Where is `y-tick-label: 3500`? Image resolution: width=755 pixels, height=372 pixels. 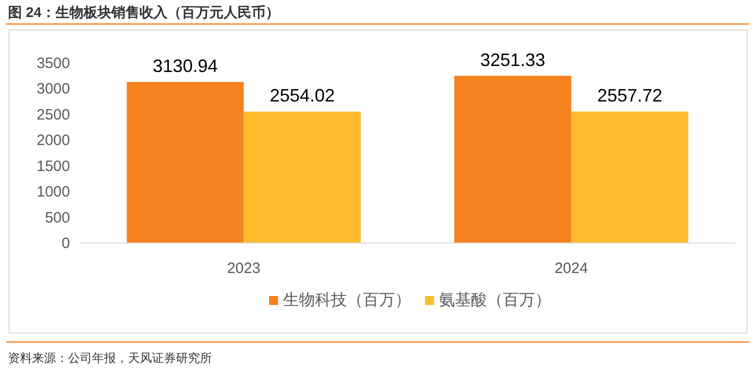
y-tick-label: 3500 is located at coordinates (53, 63).